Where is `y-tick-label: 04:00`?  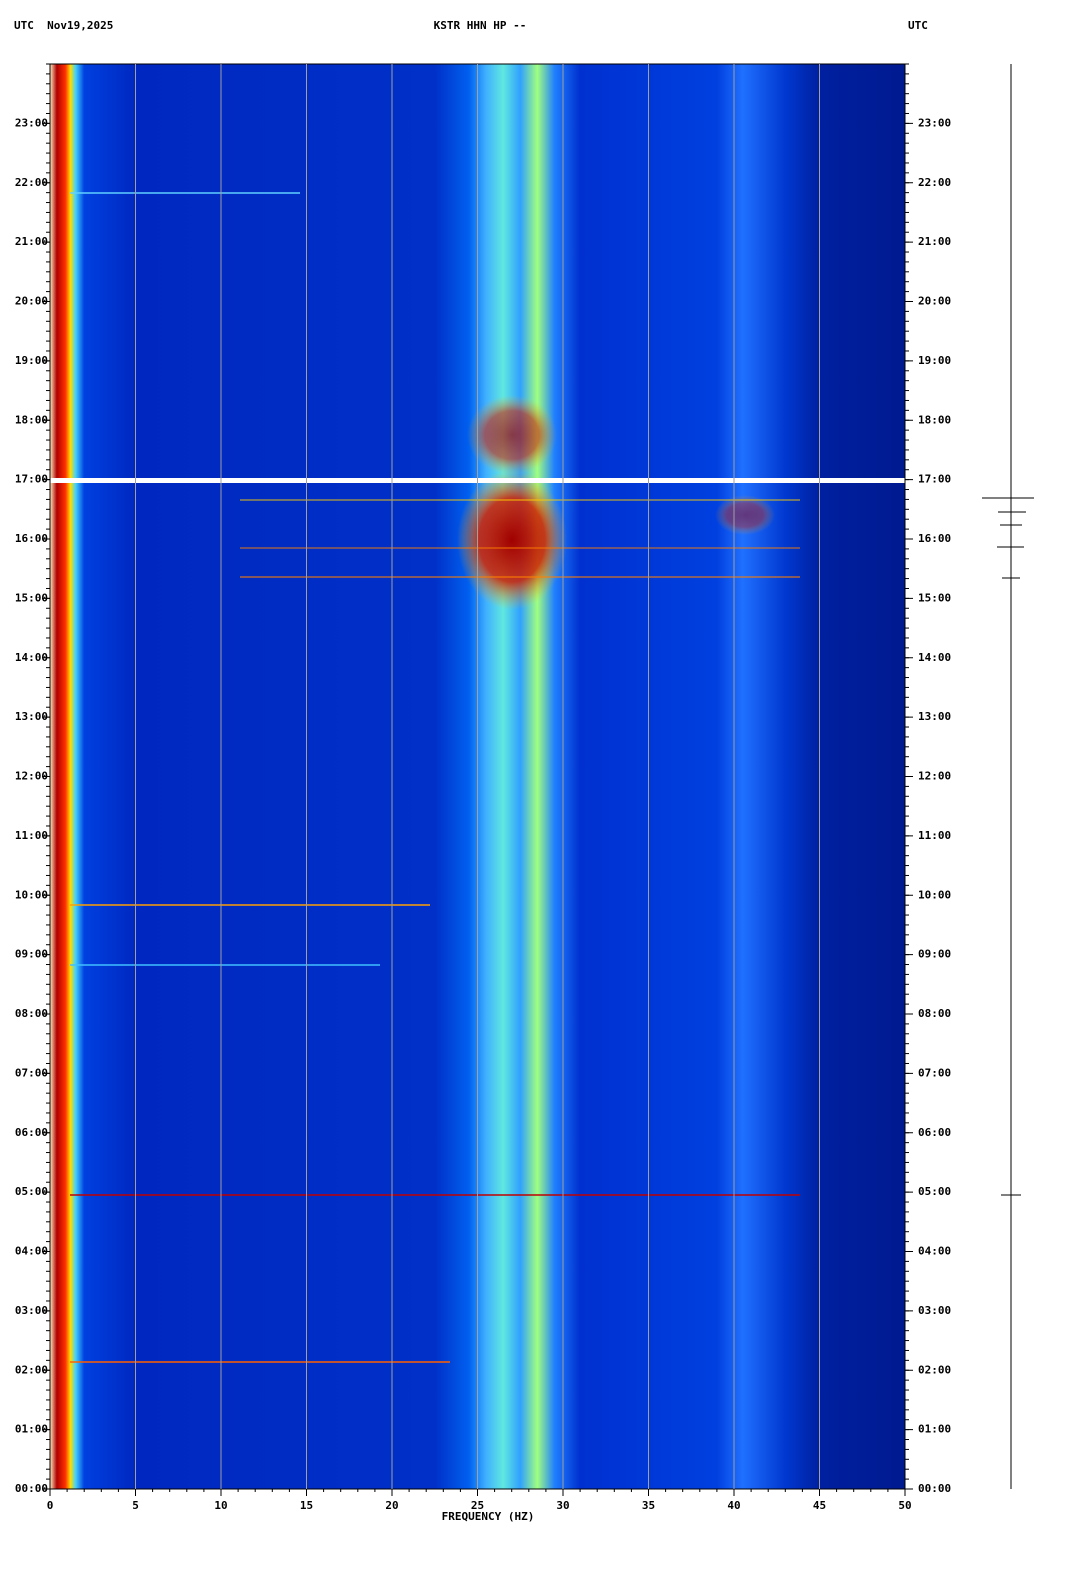
y-tick-label: 04:00 is located at coordinates (31, 1251).